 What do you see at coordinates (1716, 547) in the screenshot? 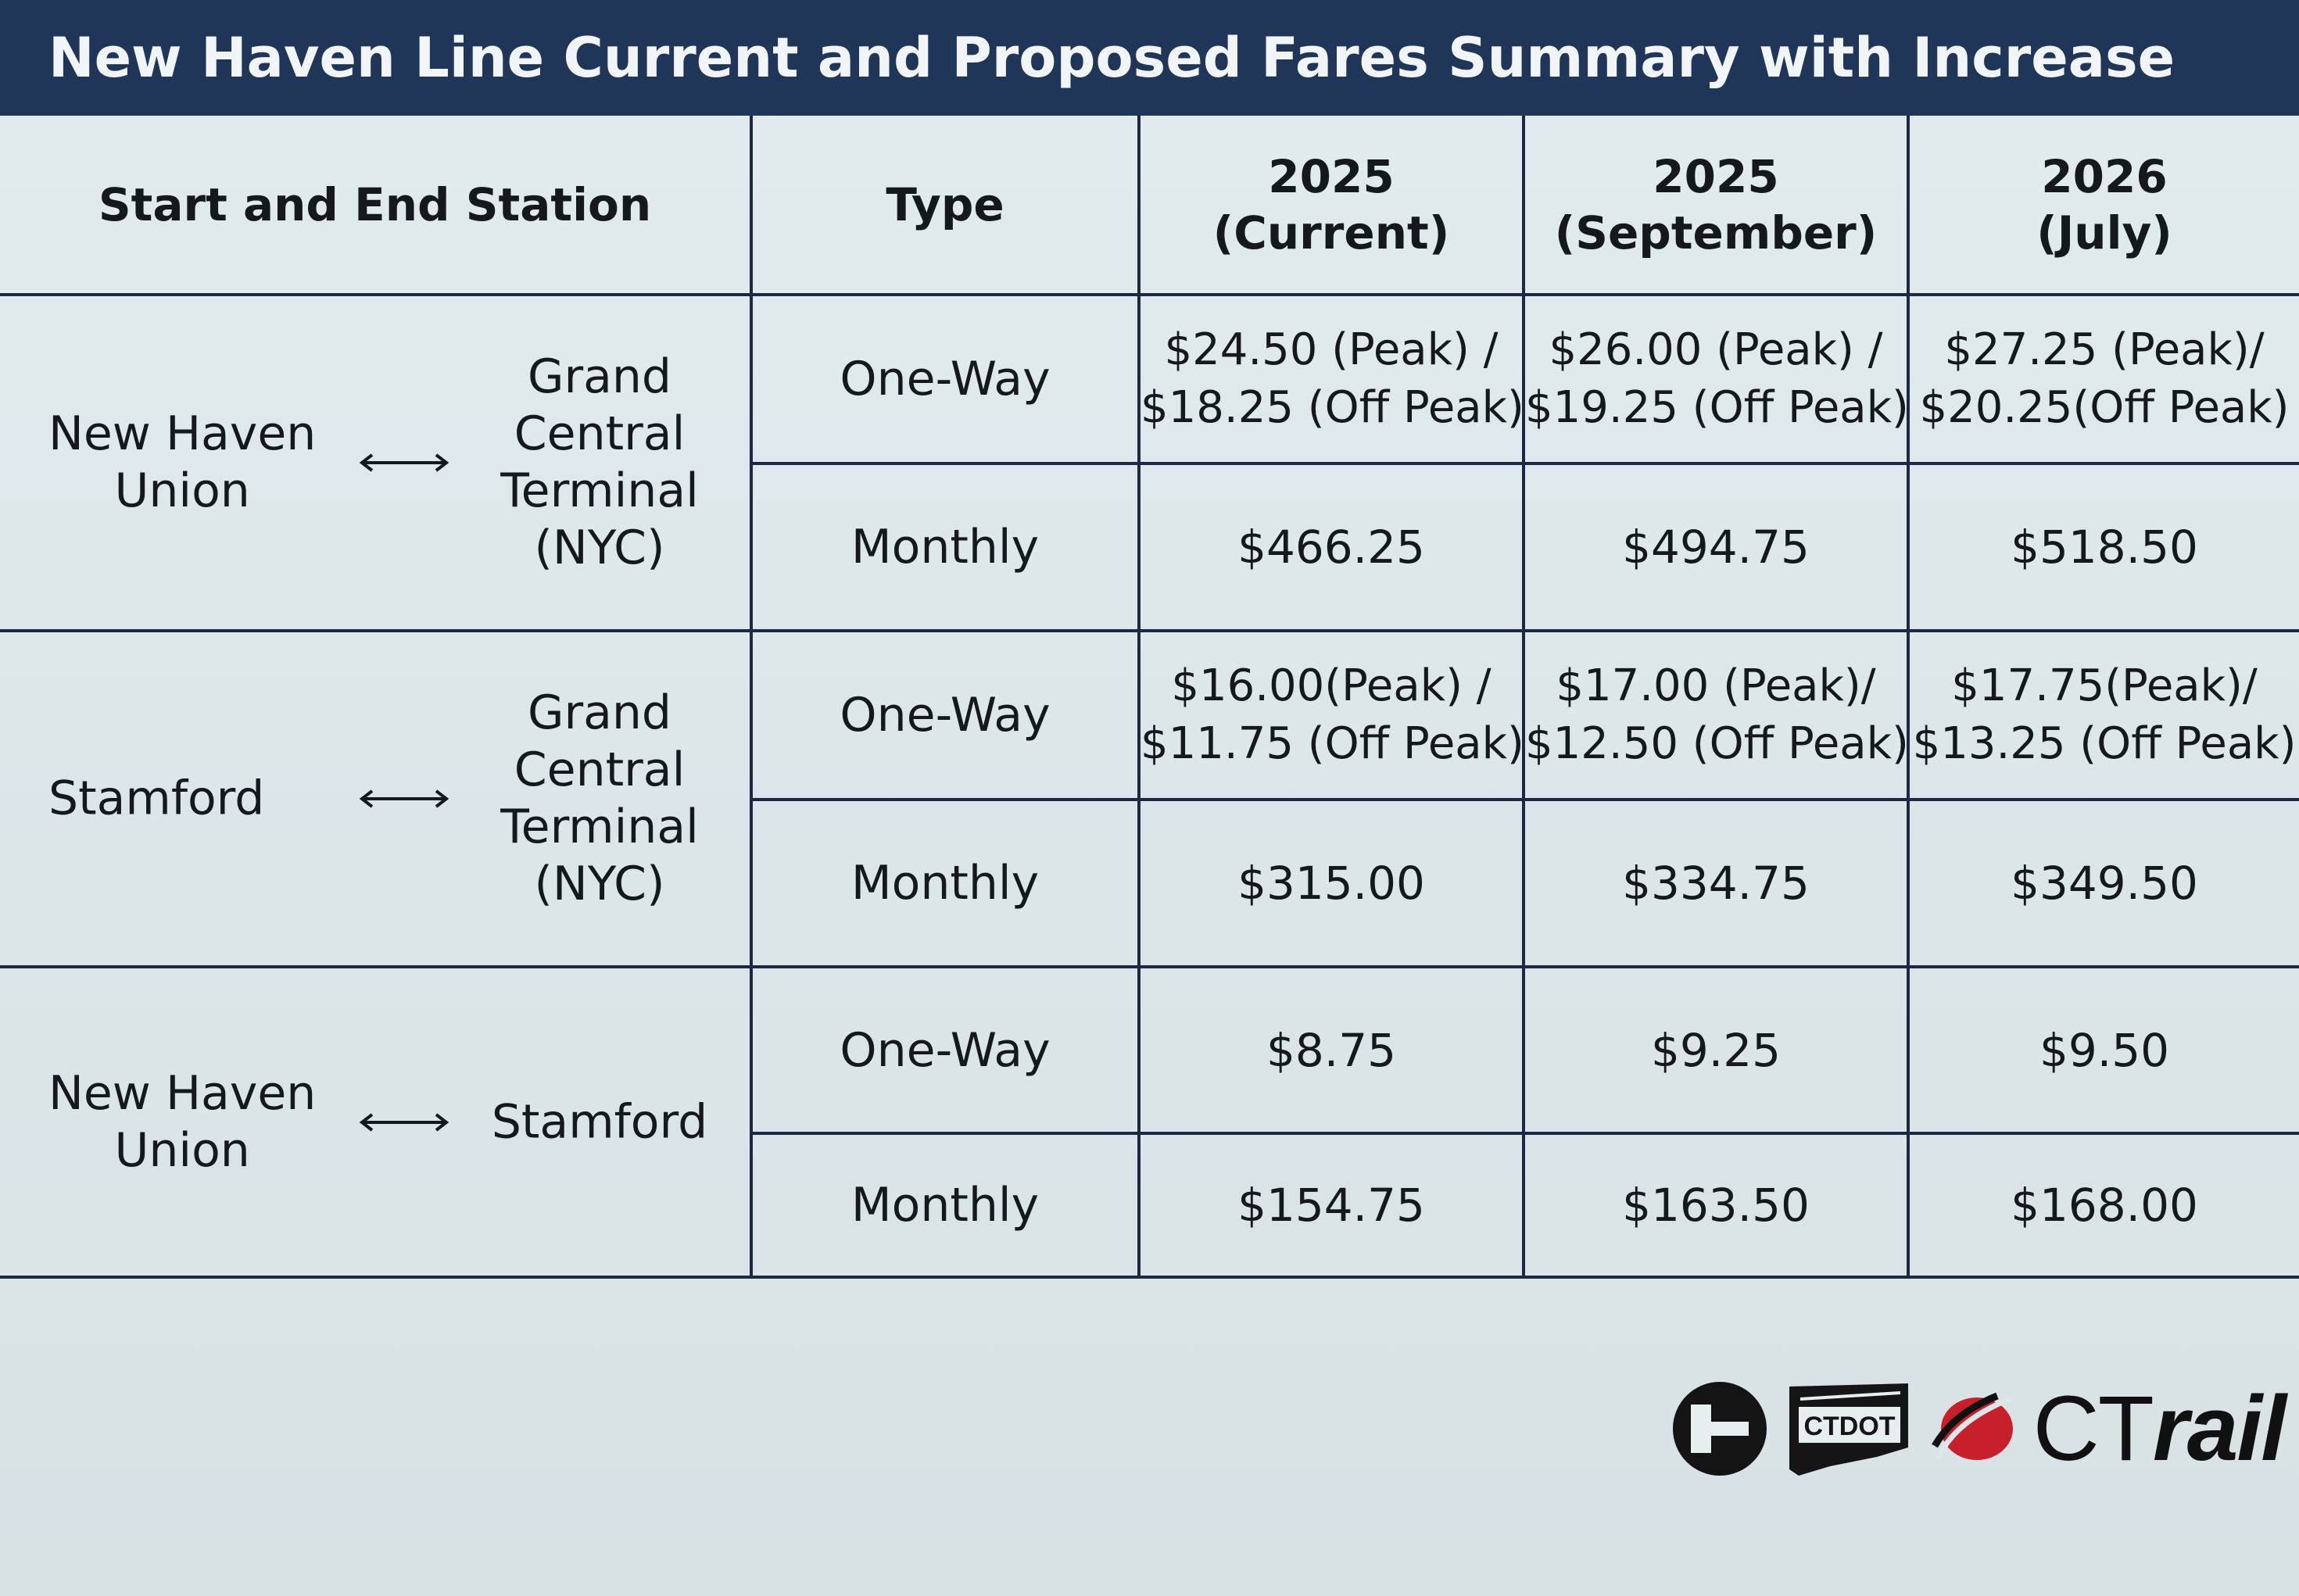
I see `fare-value: $494.75` at bounding box center [1716, 547].